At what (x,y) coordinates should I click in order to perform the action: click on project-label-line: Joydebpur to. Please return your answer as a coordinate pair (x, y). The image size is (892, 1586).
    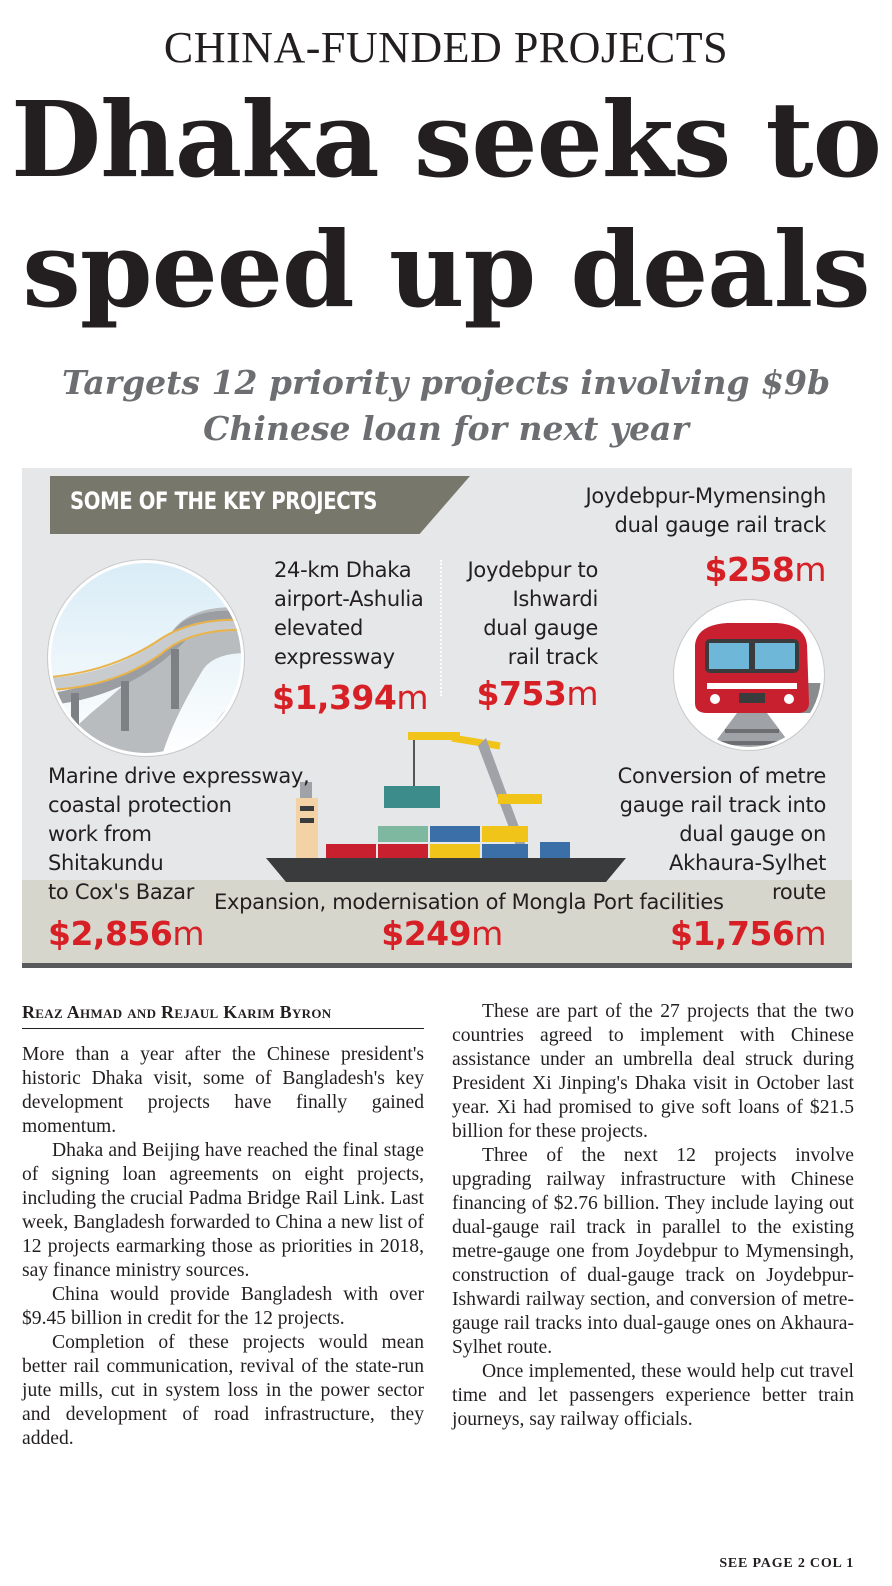
    Looking at the image, I should click on (533, 570).